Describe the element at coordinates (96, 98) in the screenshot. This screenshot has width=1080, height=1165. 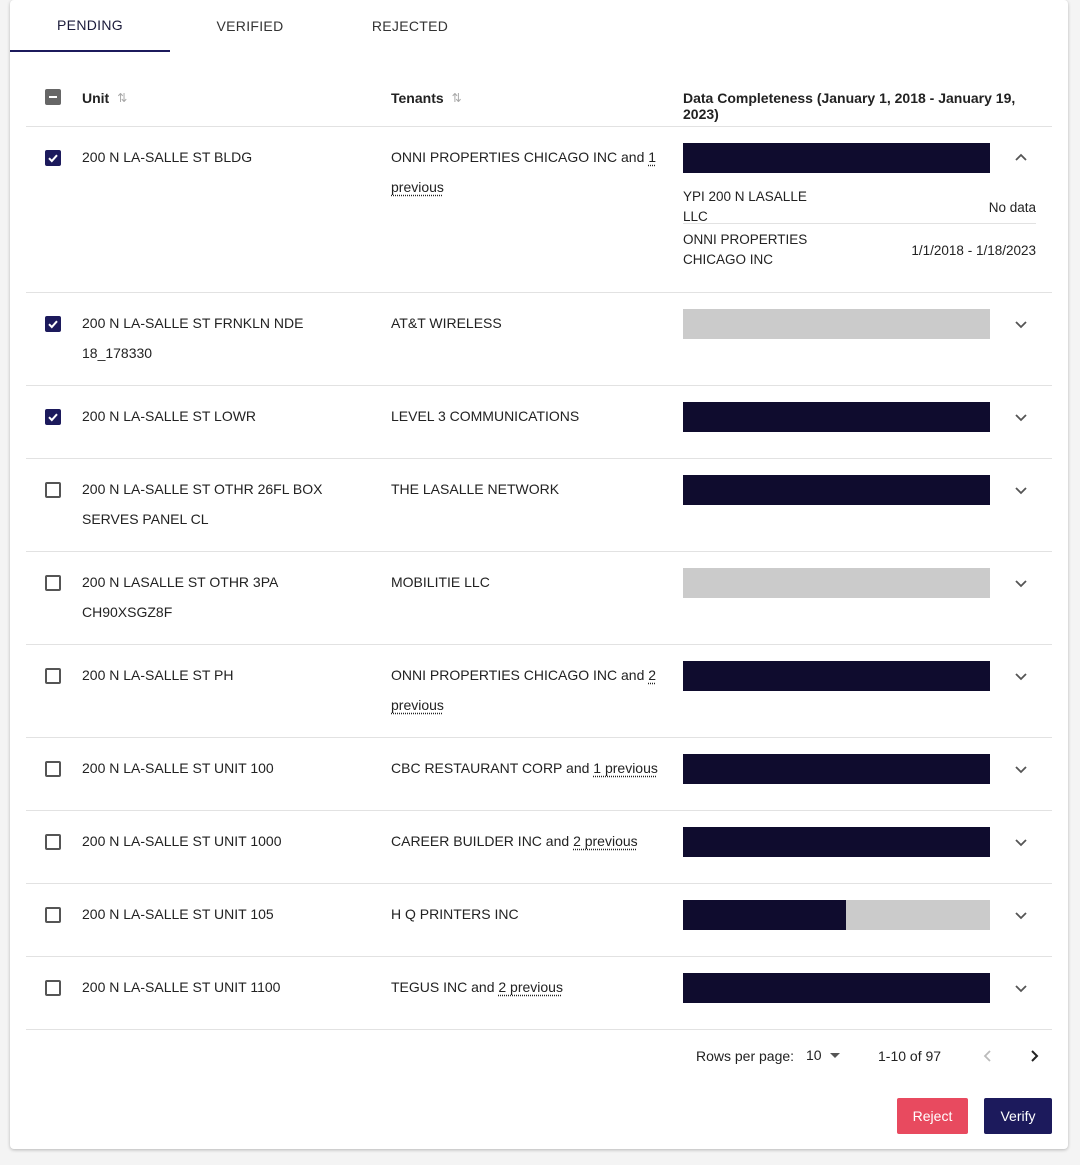
I see `unit-header-label: Unit` at that location.